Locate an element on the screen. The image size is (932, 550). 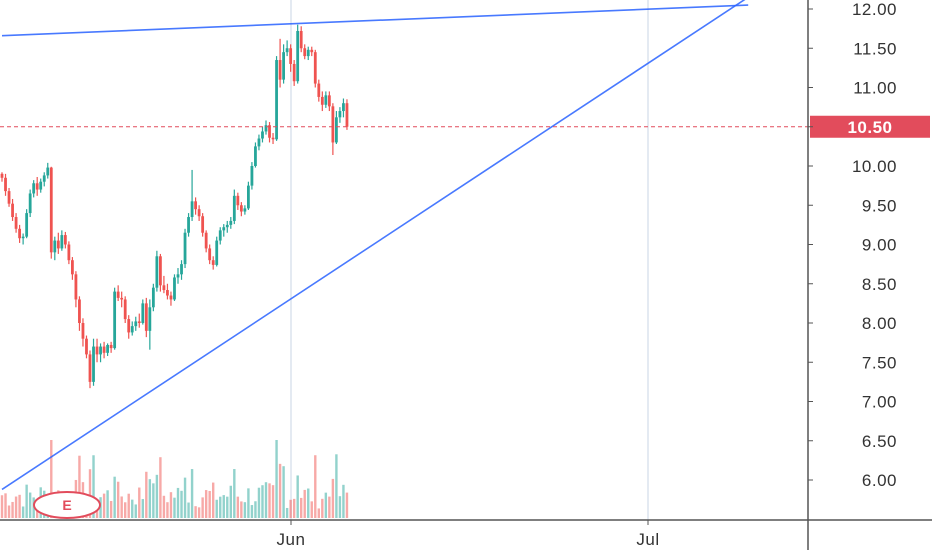
y-tick-label: 8.00 is located at coordinates (879, 323).